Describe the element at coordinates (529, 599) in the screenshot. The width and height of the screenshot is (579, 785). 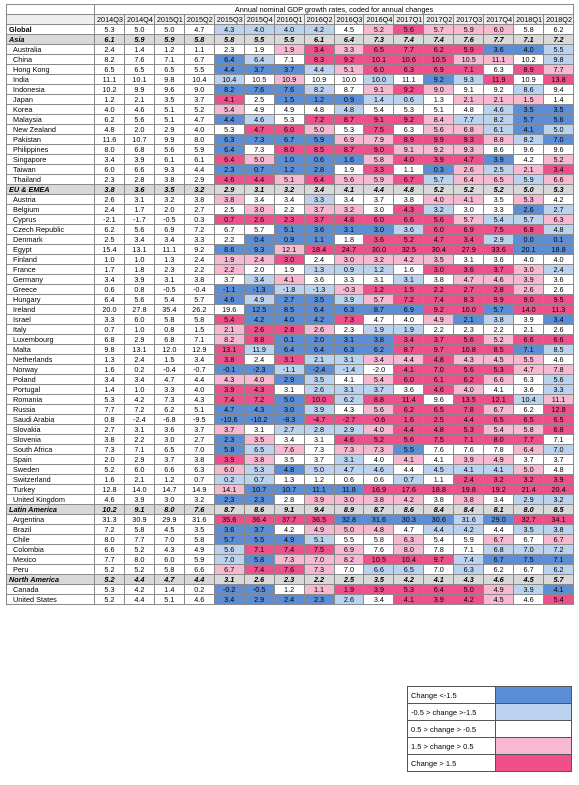
I see `value-cell: 4.6` at that location.